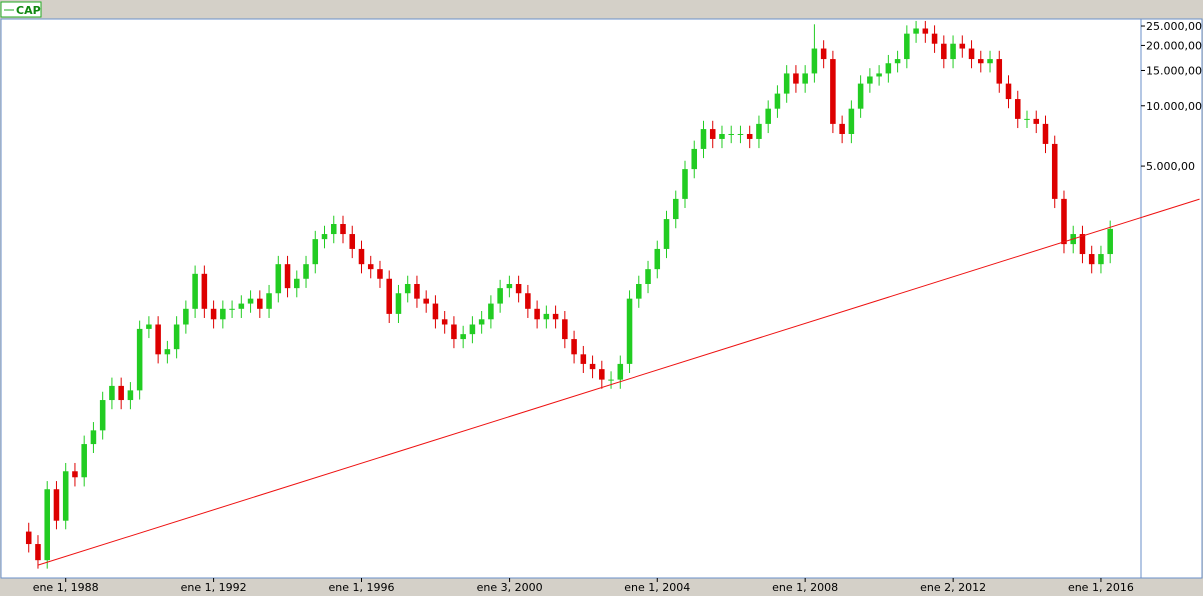 Image resolution: width=1203 pixels, height=596 pixels. I want to click on x-tick-label: ene 1, 2004, so click(657, 587).